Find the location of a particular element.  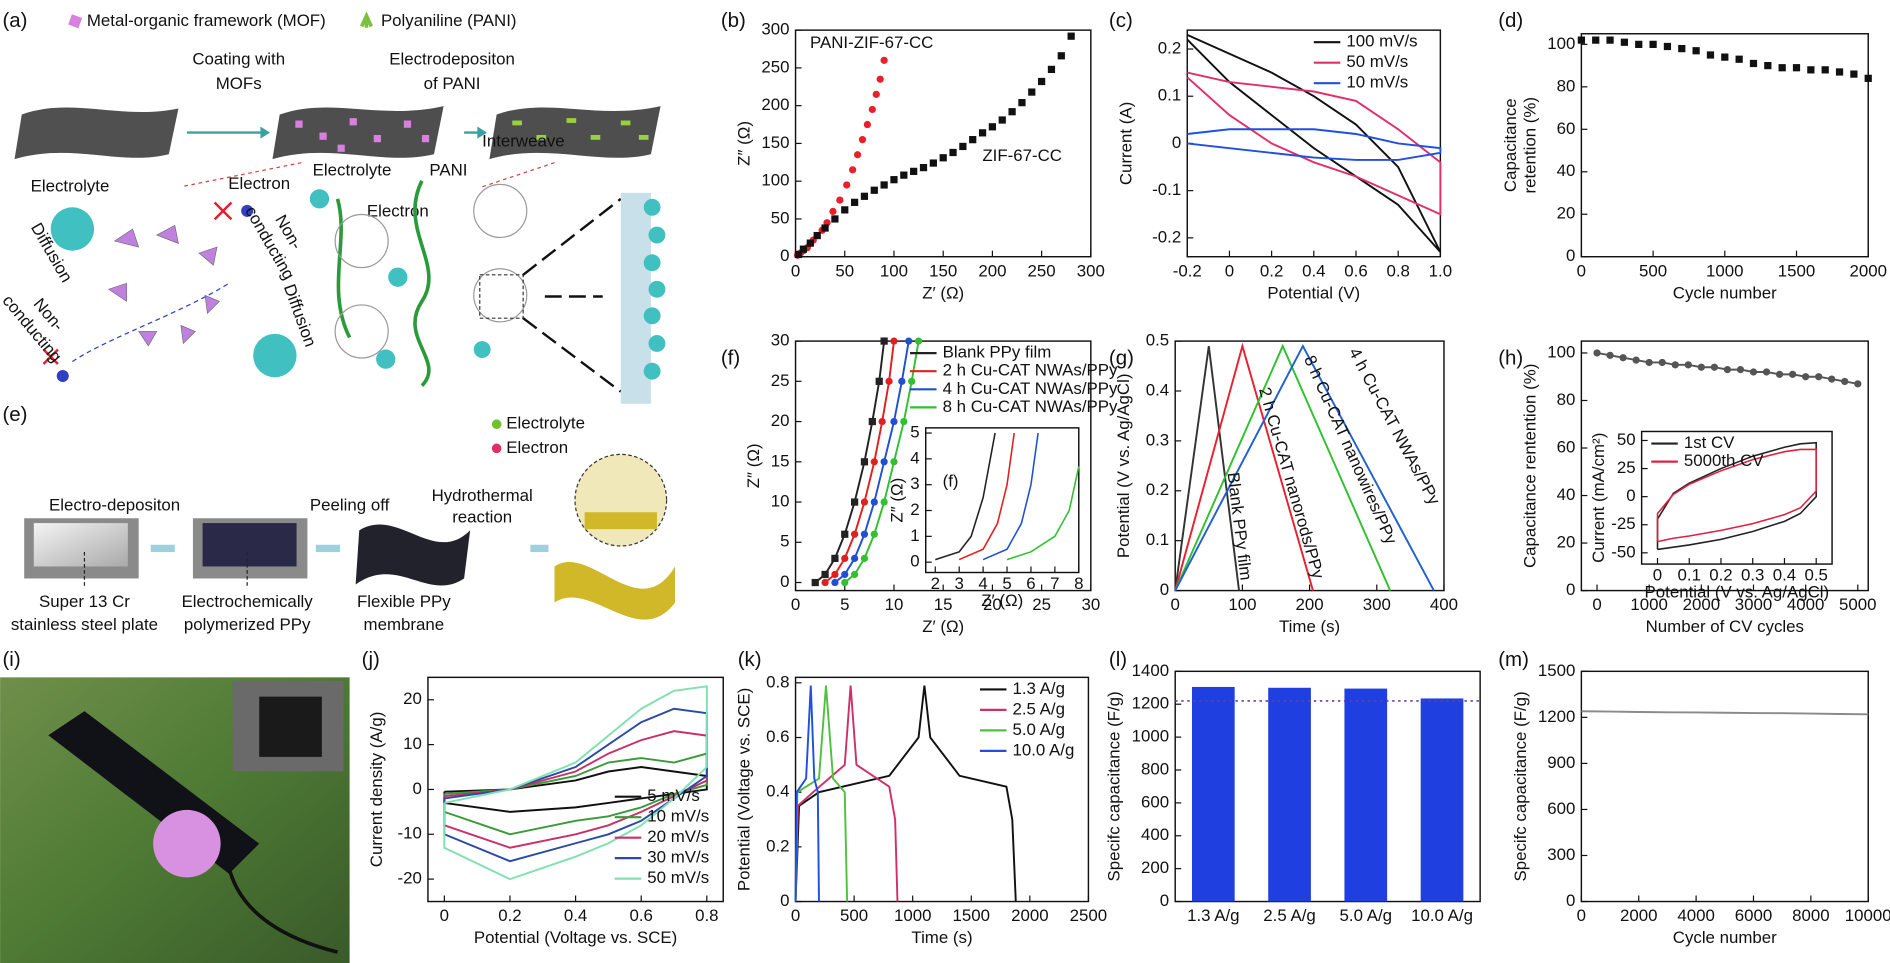

y-axis-label: Current (mA/cm²) is located at coordinates (1598, 498).